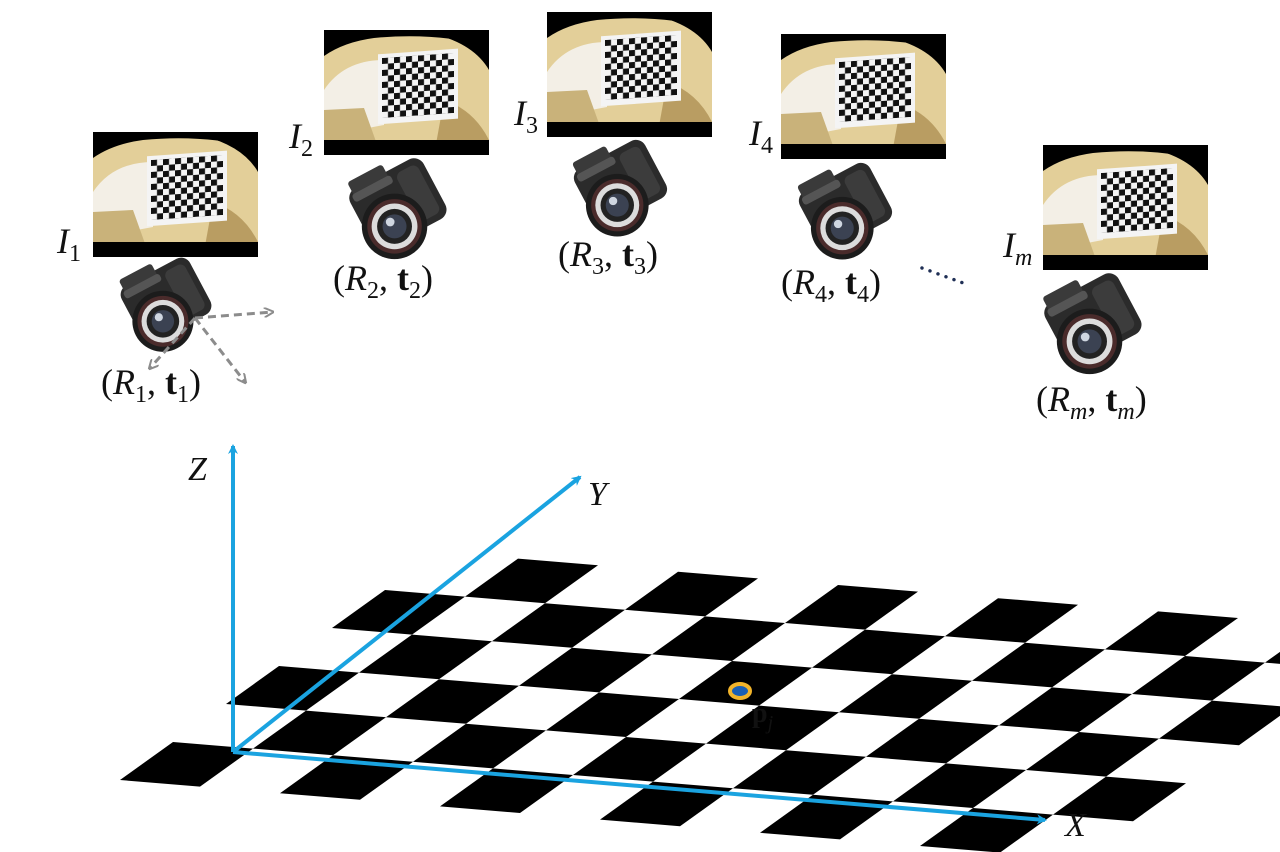 This screenshot has height=852, width=1280. I want to click on image-label-1-sub: 1, so click(75, 254).